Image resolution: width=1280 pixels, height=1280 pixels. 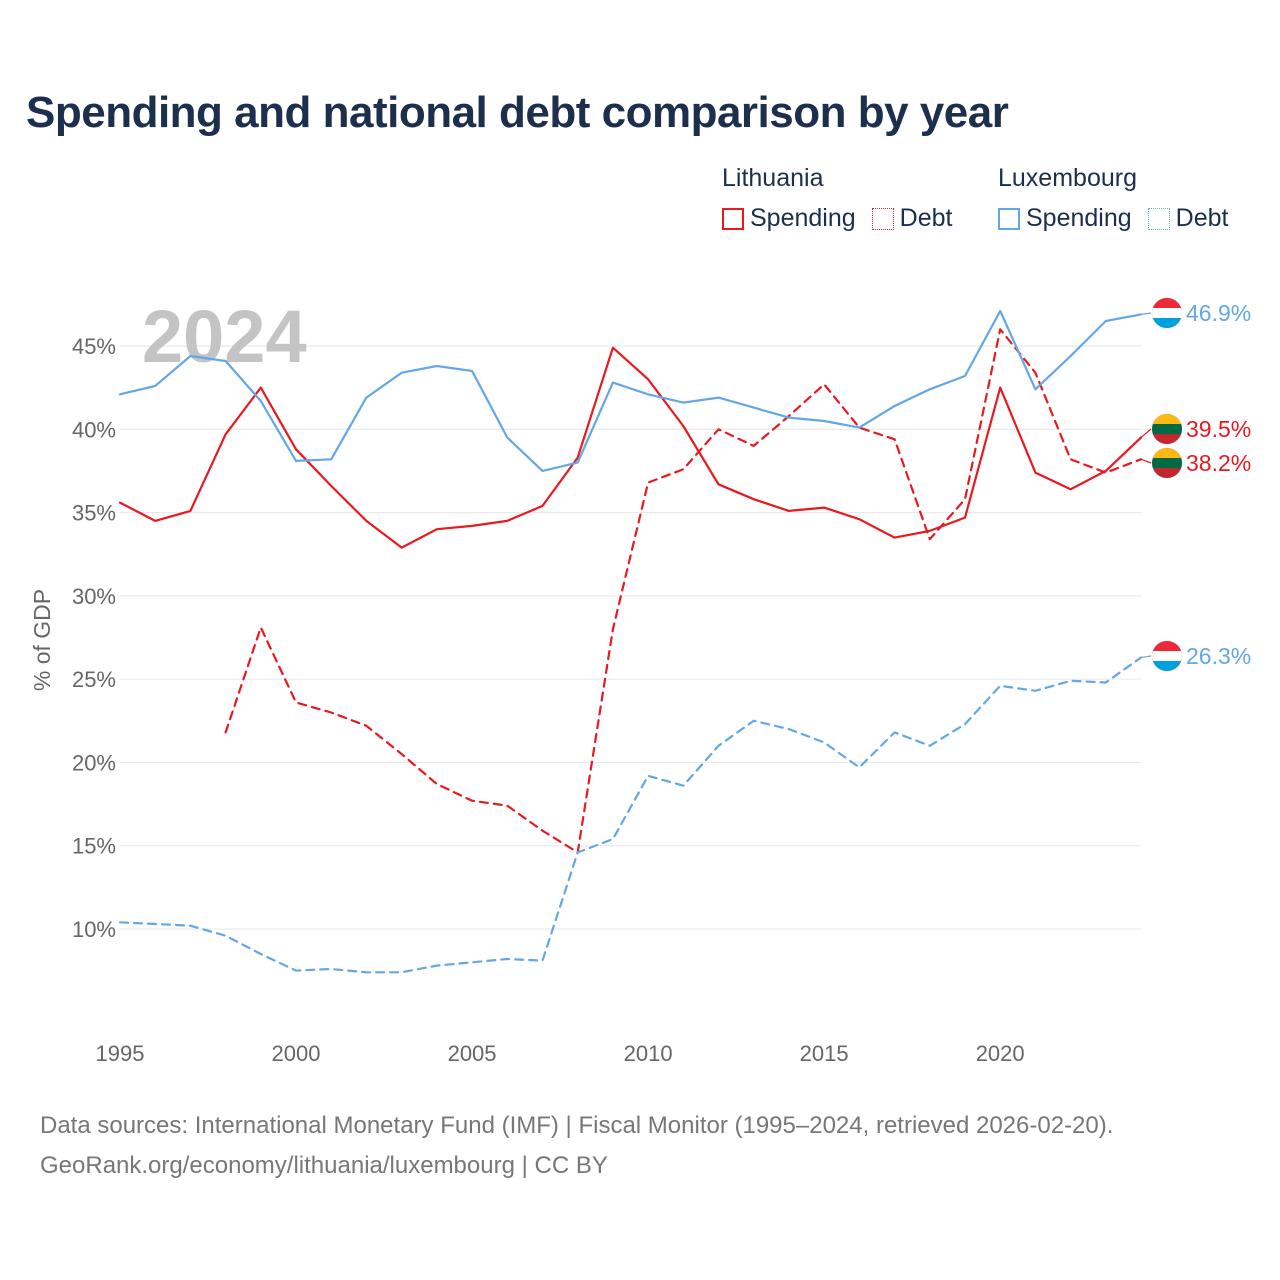 I want to click on end-value-label: 38.2%, so click(x=1218, y=463).